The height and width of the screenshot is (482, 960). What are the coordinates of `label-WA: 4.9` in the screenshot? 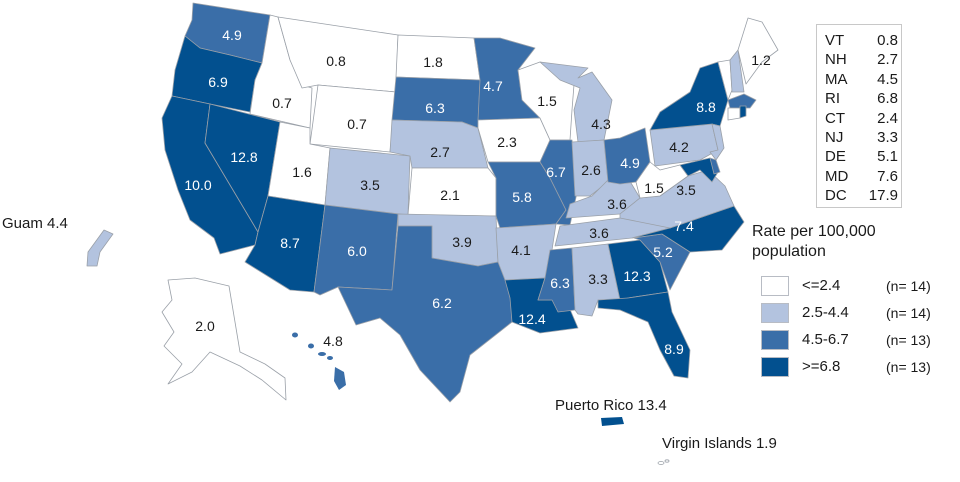 It's located at (232, 35).